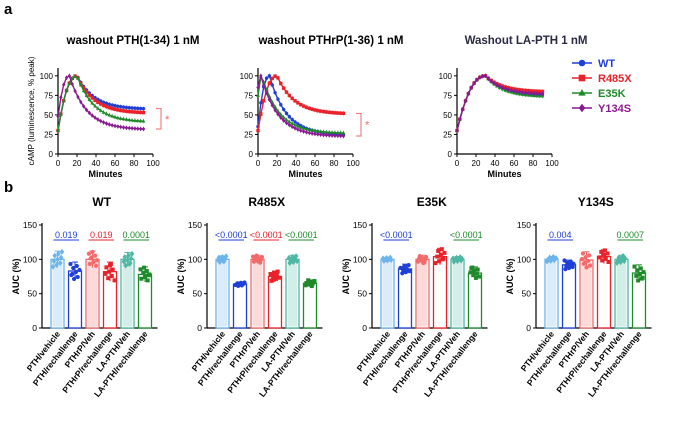 The height and width of the screenshot is (435, 680). Describe the element at coordinates (133, 41) in the screenshot. I see `chart-title: washout PTH(1-34) 1 nM` at that location.